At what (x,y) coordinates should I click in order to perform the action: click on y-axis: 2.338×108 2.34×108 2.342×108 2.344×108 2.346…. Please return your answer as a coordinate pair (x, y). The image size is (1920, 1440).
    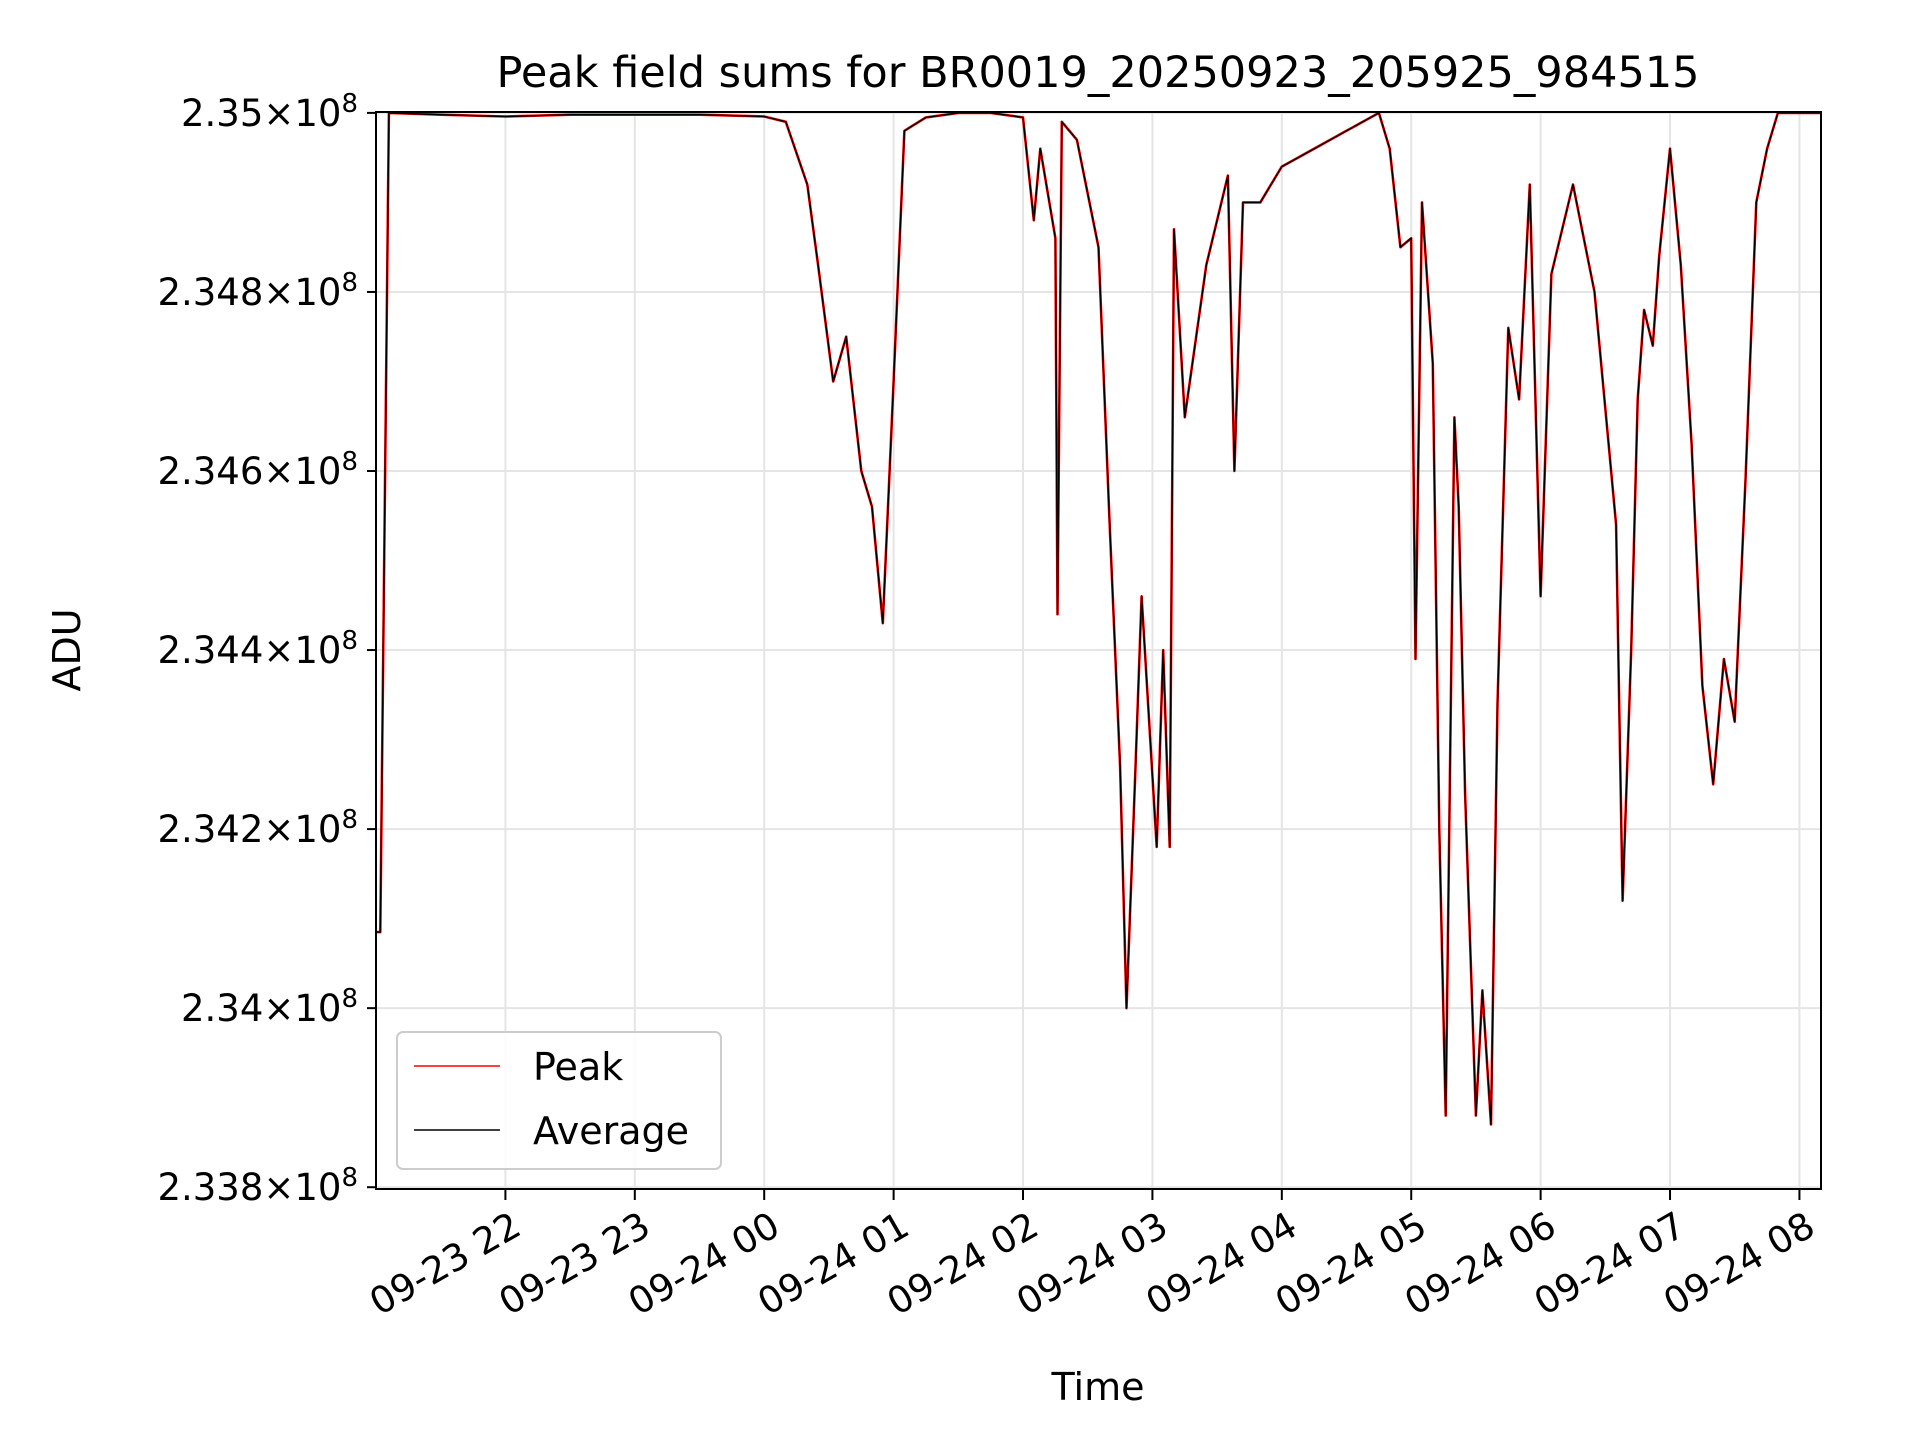
    Looking at the image, I should click on (266, 649).